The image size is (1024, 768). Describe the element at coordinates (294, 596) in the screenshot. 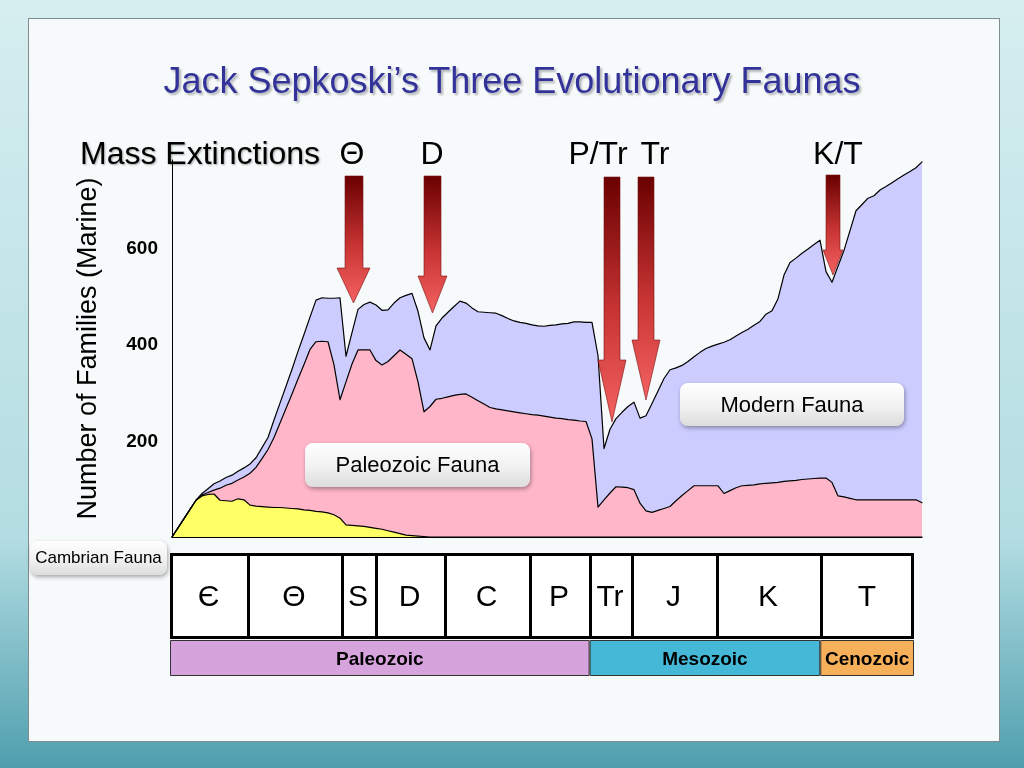

I see `text: Θ` at that location.